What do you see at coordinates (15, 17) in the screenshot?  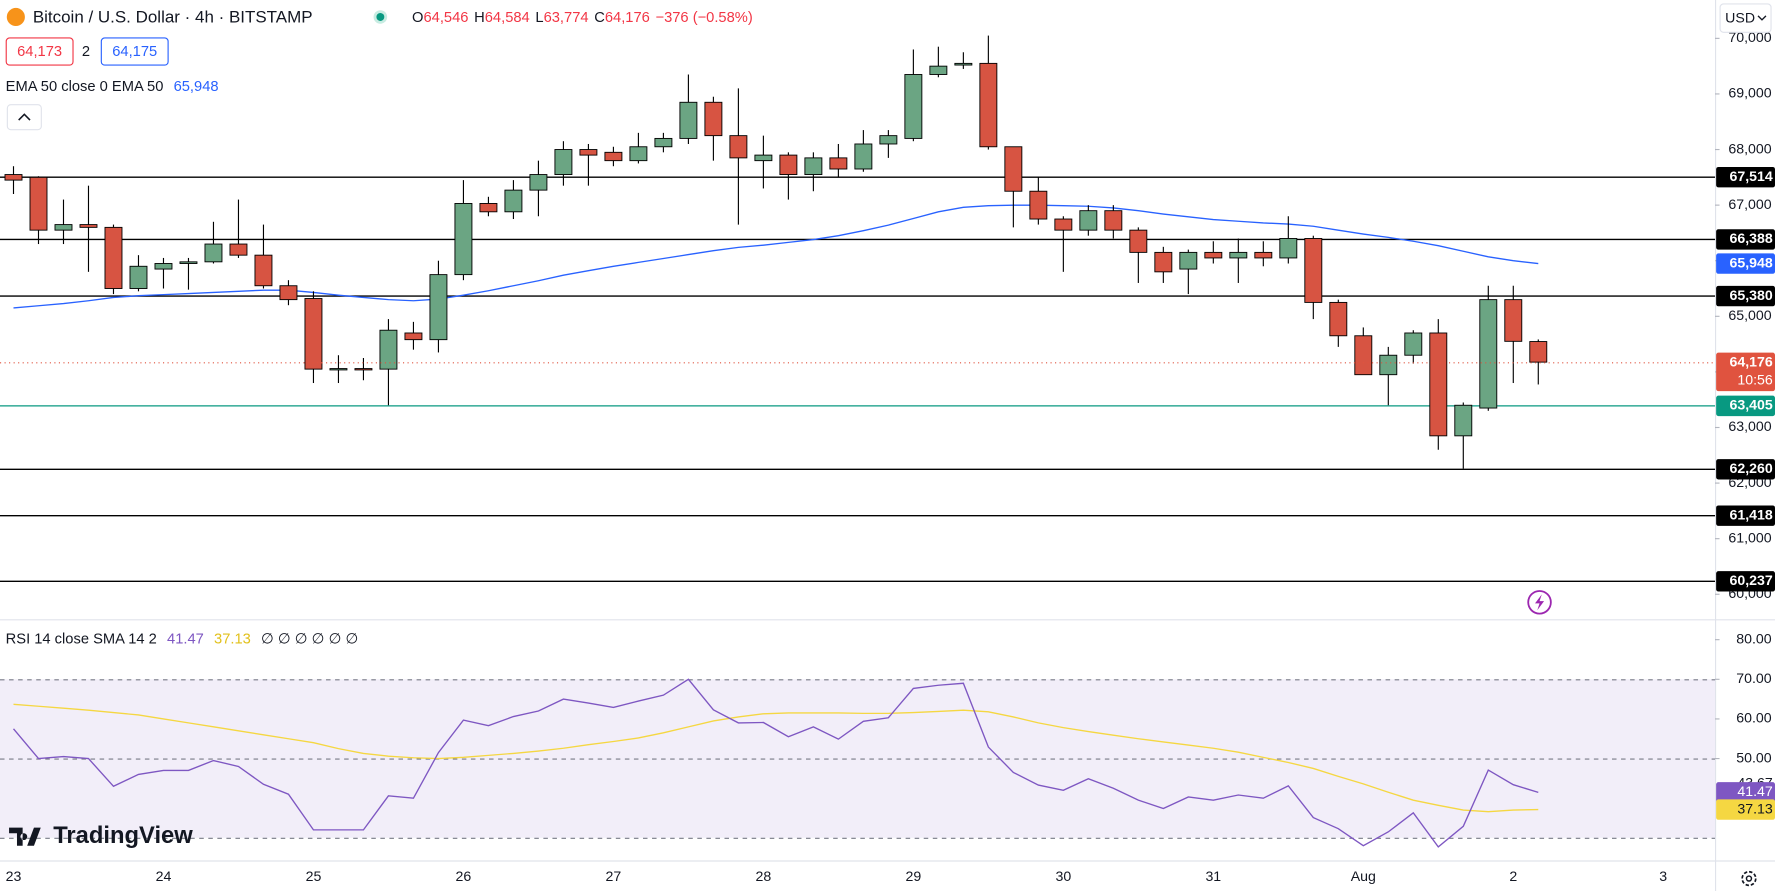 I see `symbol-icon` at bounding box center [15, 17].